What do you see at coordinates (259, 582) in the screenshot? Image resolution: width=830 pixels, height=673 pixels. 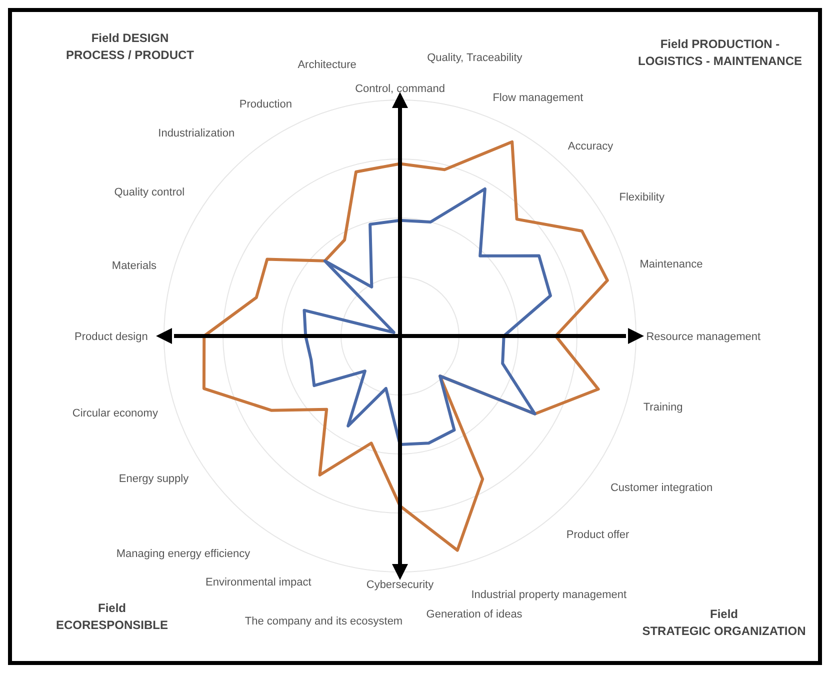 I see `spoke-label: Environmental impact` at bounding box center [259, 582].